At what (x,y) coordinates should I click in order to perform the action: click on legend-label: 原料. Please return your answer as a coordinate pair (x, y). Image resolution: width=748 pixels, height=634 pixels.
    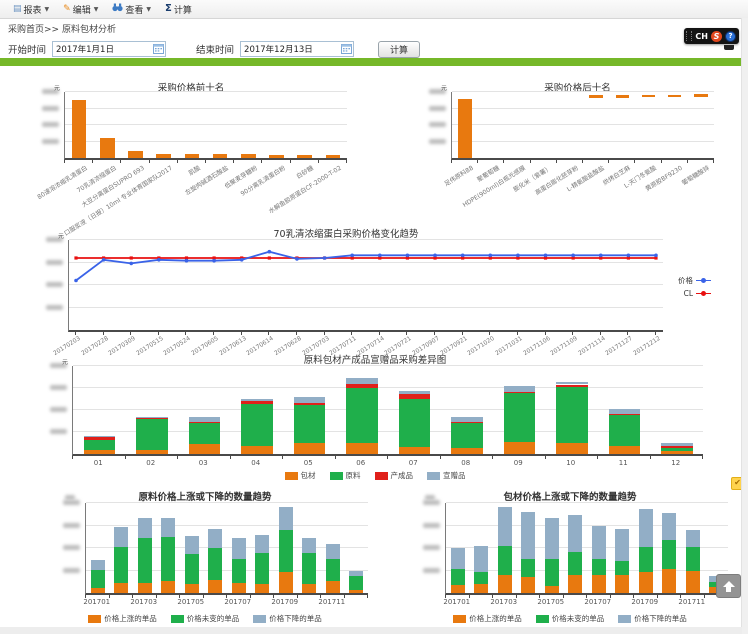
    Looking at the image, I should click on (353, 475).